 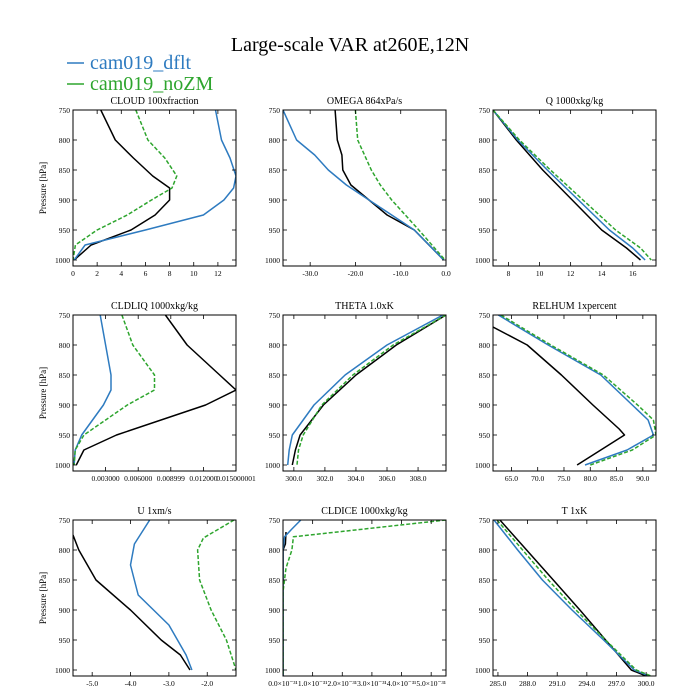 What do you see at coordinates (356, 273) in the screenshot?
I see `x-tick-label: -20.0` at bounding box center [356, 273].